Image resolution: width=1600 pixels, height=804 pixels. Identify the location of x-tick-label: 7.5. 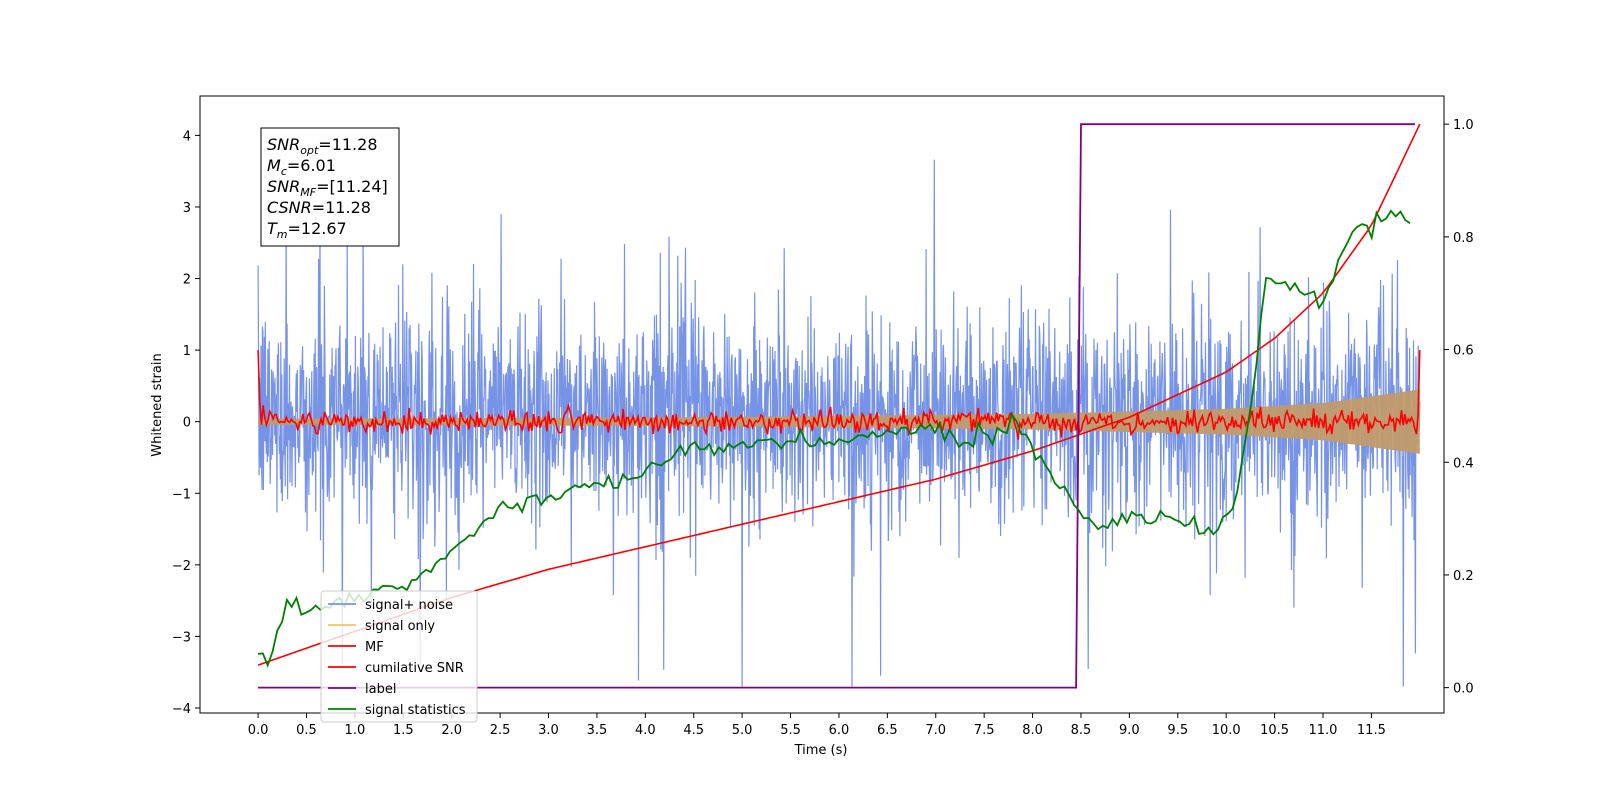
(984, 730).